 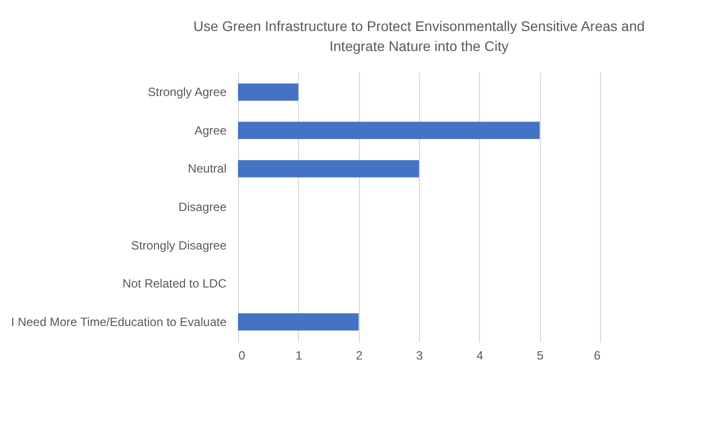 I want to click on x-tick-label: 1, so click(x=298, y=355).